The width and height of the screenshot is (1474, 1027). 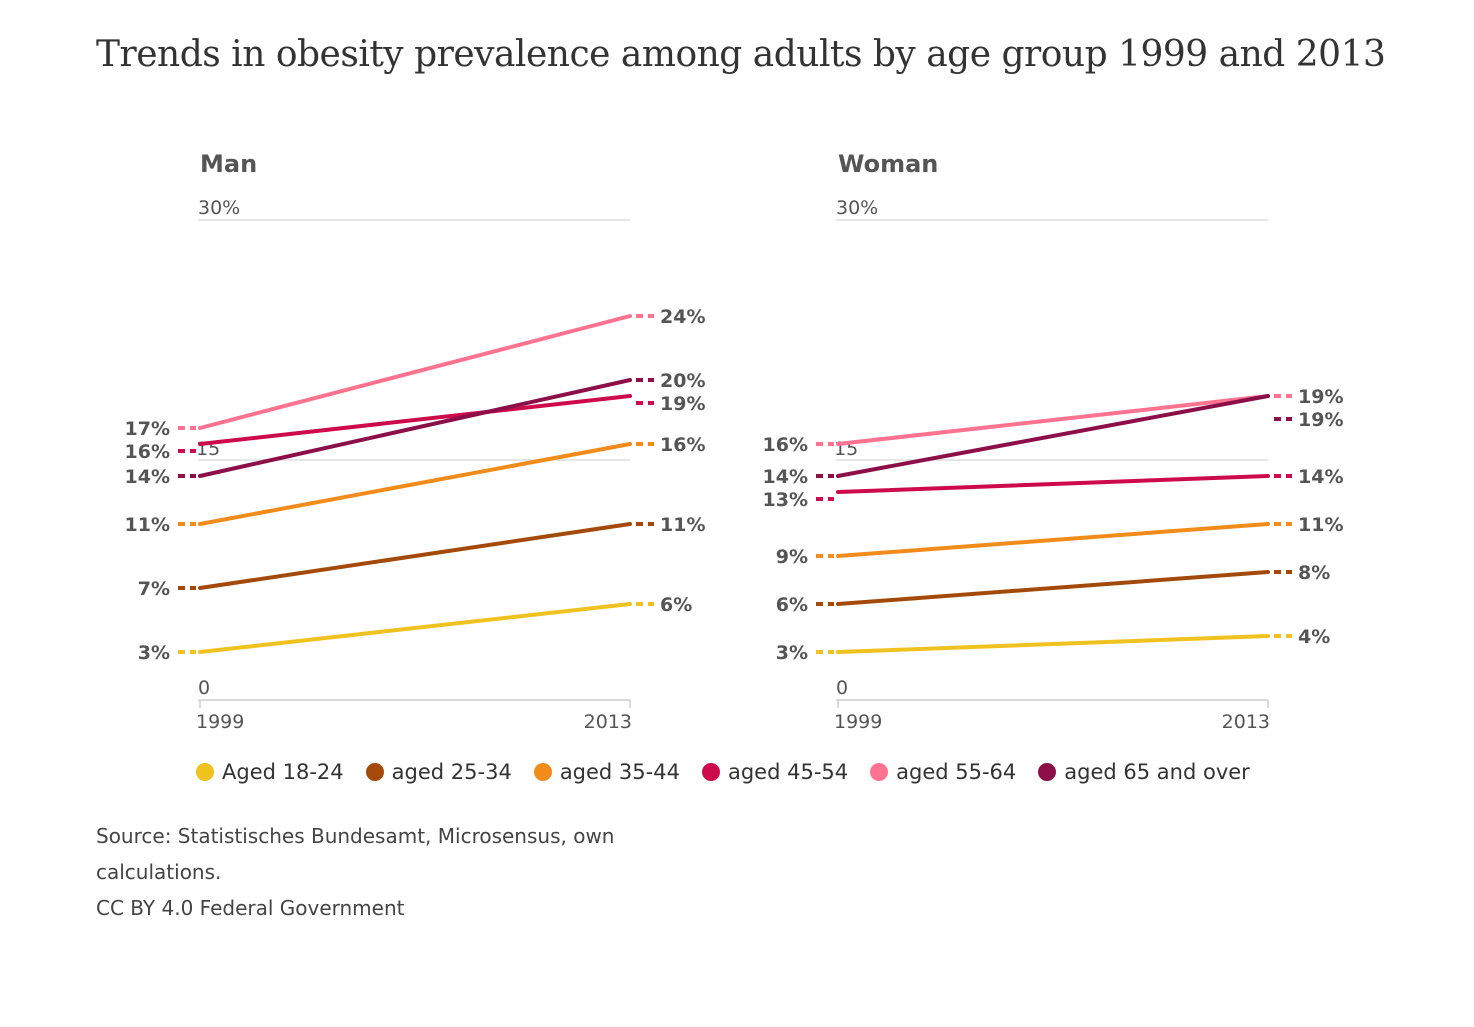 What do you see at coordinates (1314, 637) in the screenshot?
I see `panel-2-series-aged-18-24-end-label: 4%` at bounding box center [1314, 637].